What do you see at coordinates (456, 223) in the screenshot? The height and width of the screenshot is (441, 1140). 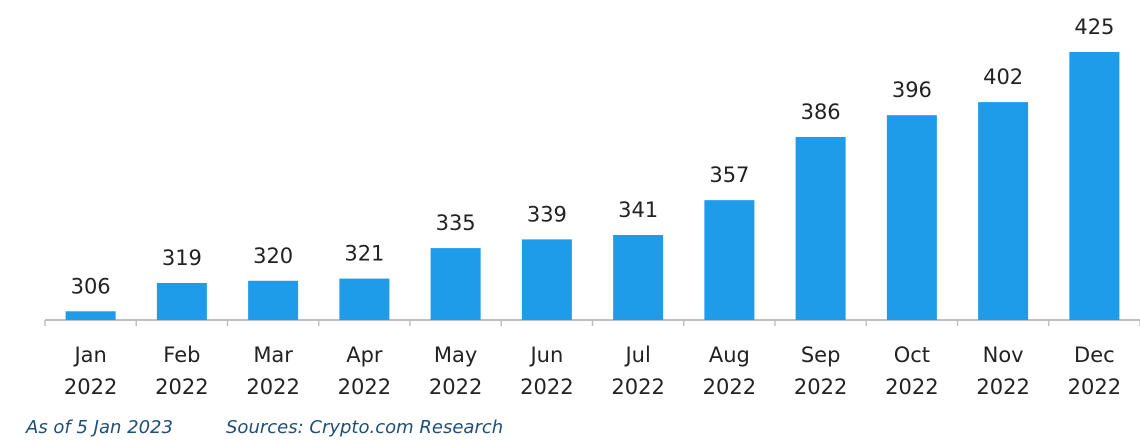 I see `data-label: 335` at bounding box center [456, 223].